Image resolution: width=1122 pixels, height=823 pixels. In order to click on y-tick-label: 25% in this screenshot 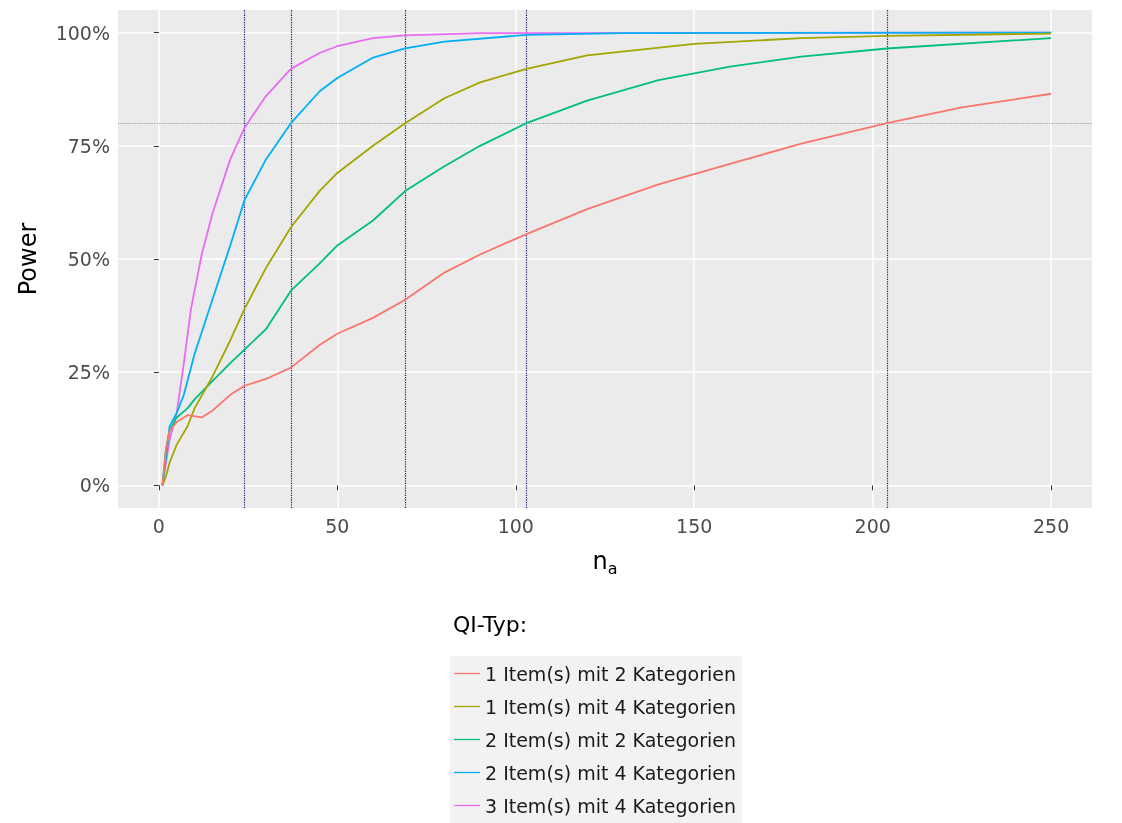, I will do `click(88, 372)`.